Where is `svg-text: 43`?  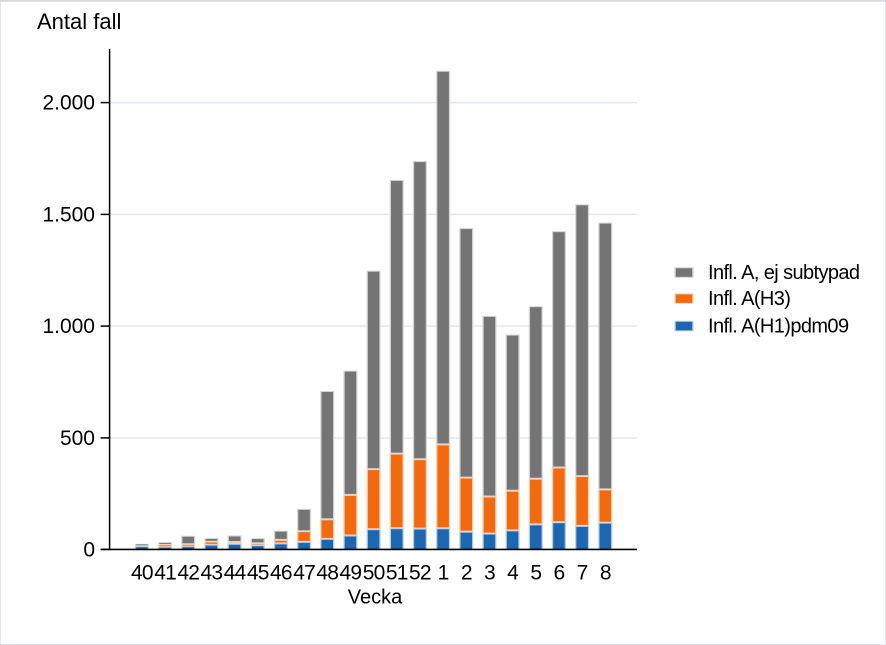 svg-text: 43 is located at coordinates (212, 573).